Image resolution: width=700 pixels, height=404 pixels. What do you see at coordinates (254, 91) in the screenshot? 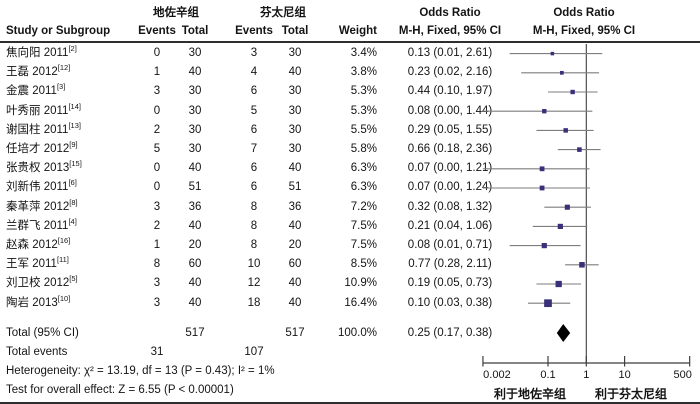
I see `events-fentanyl: 6` at bounding box center [254, 91].